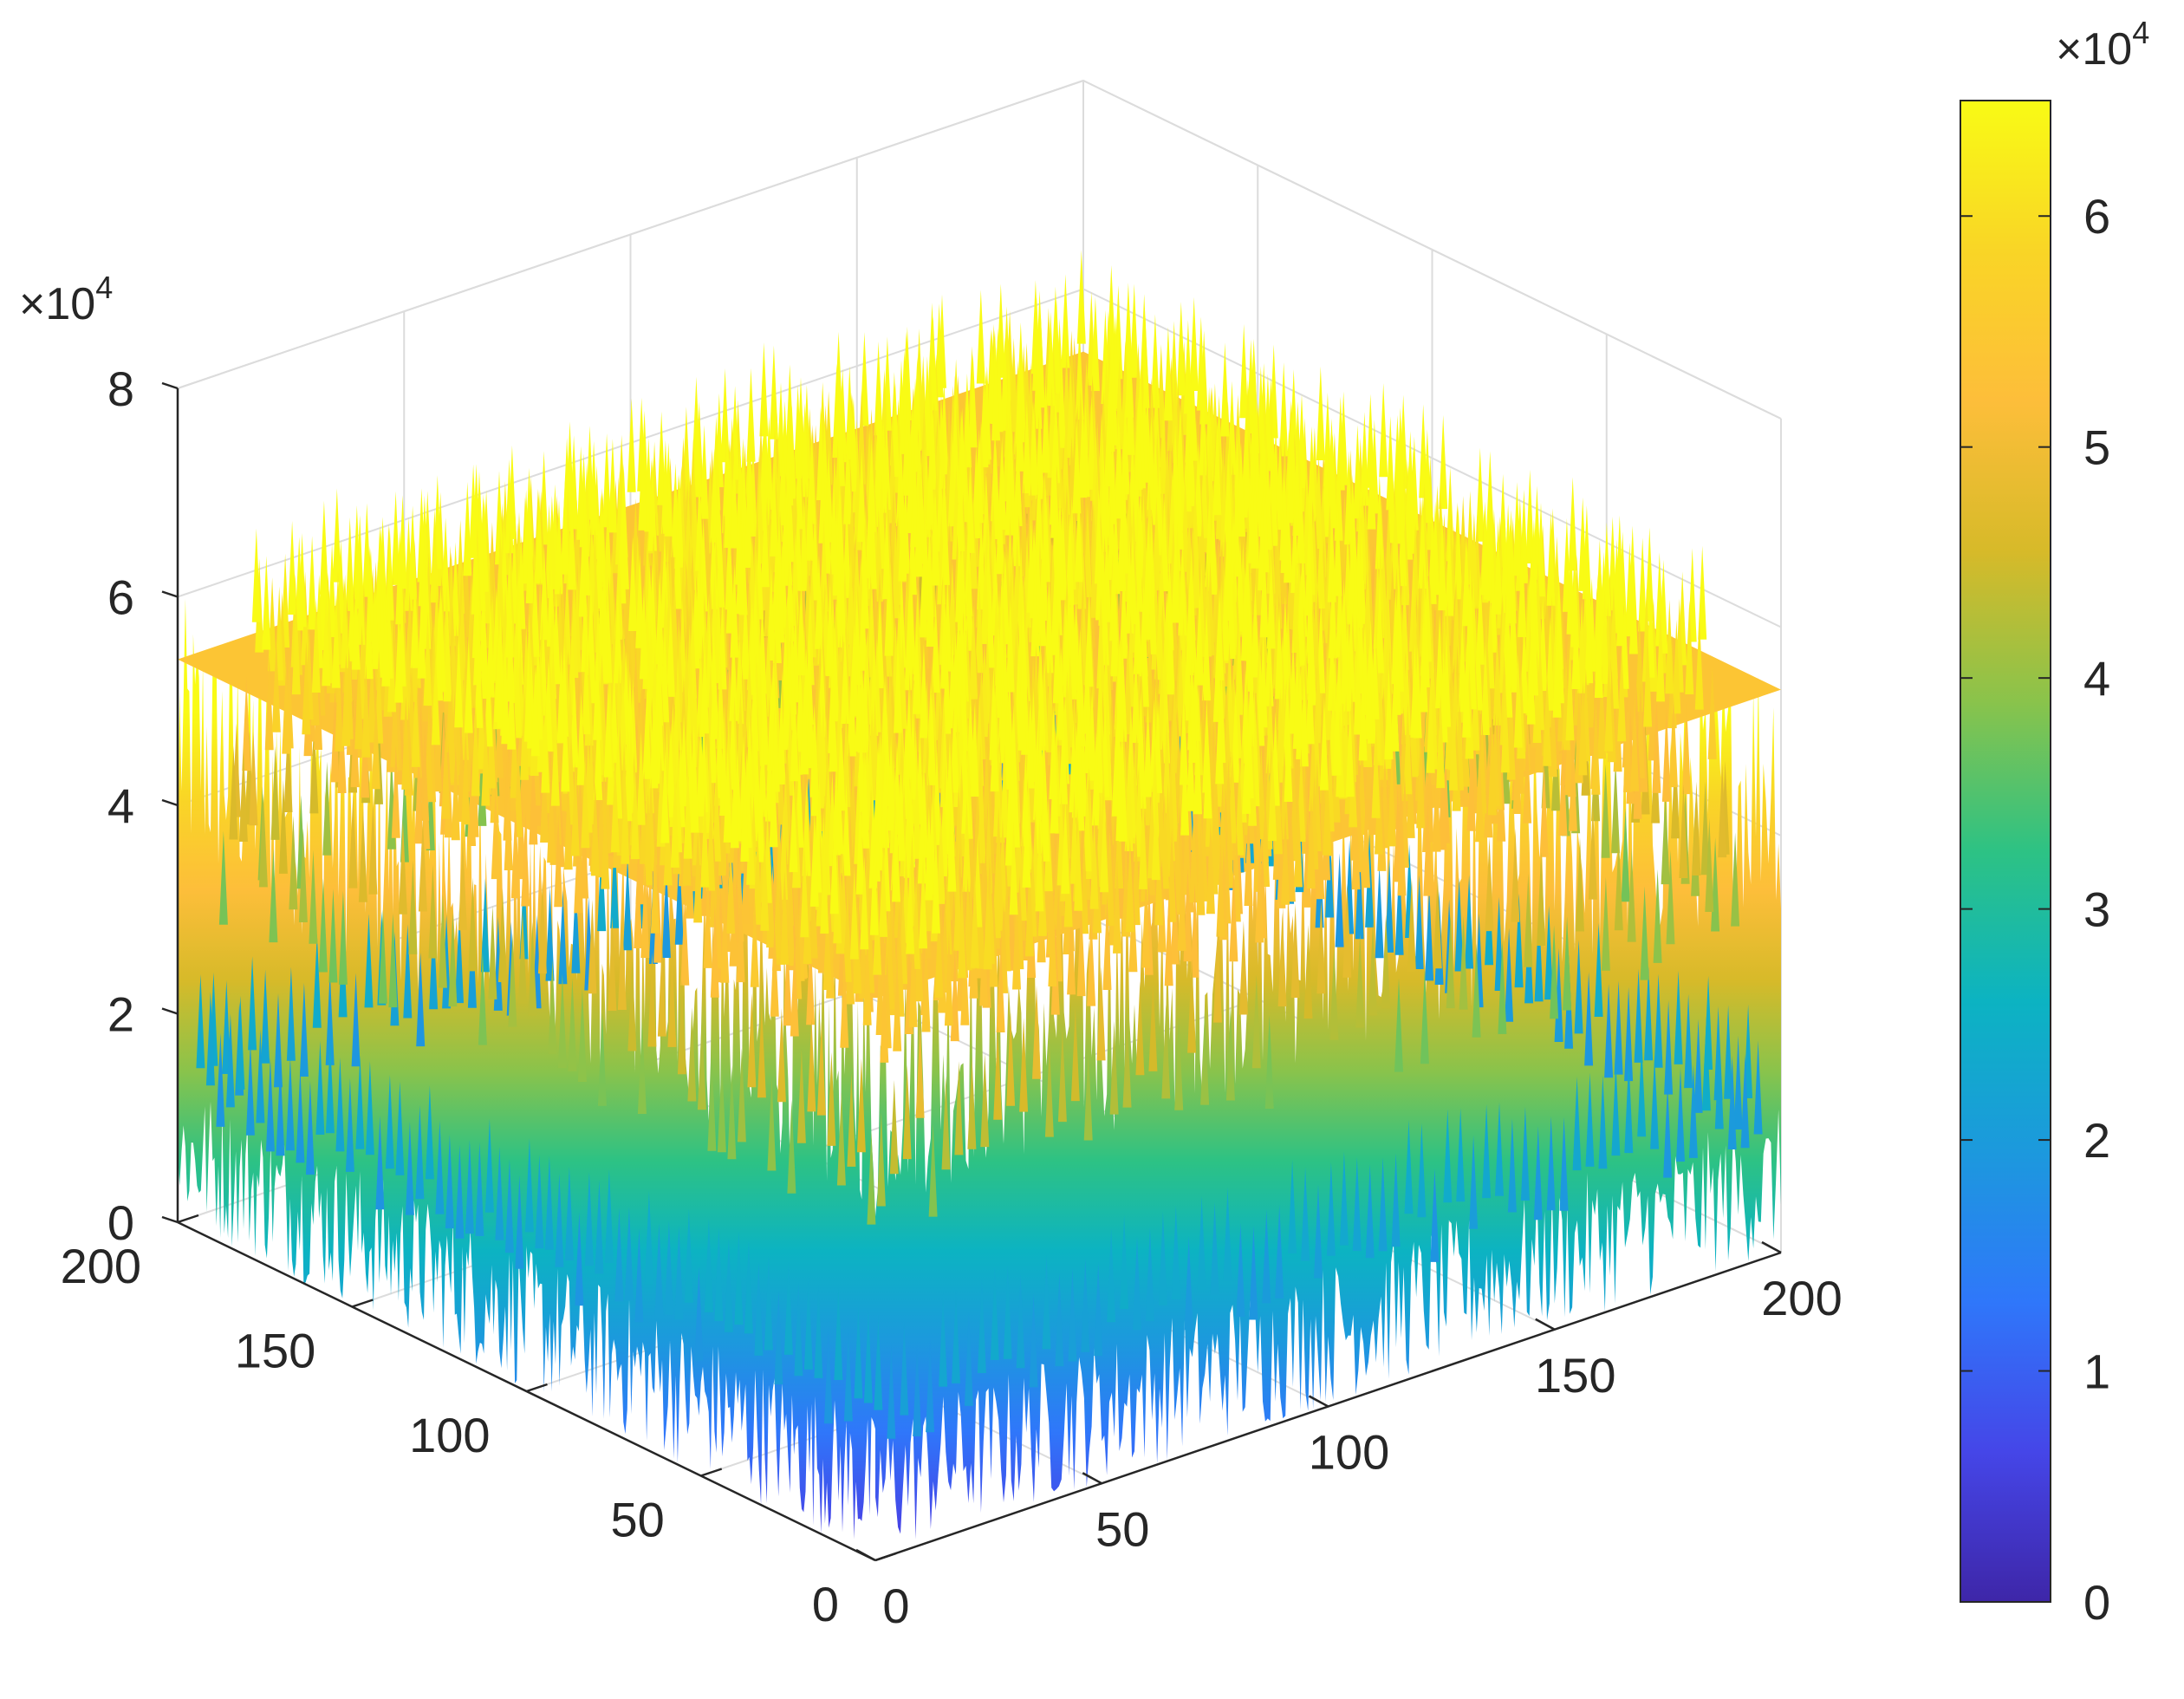  What do you see at coordinates (120, 1015) in the screenshot?
I see `z-tick-label: 2` at bounding box center [120, 1015].